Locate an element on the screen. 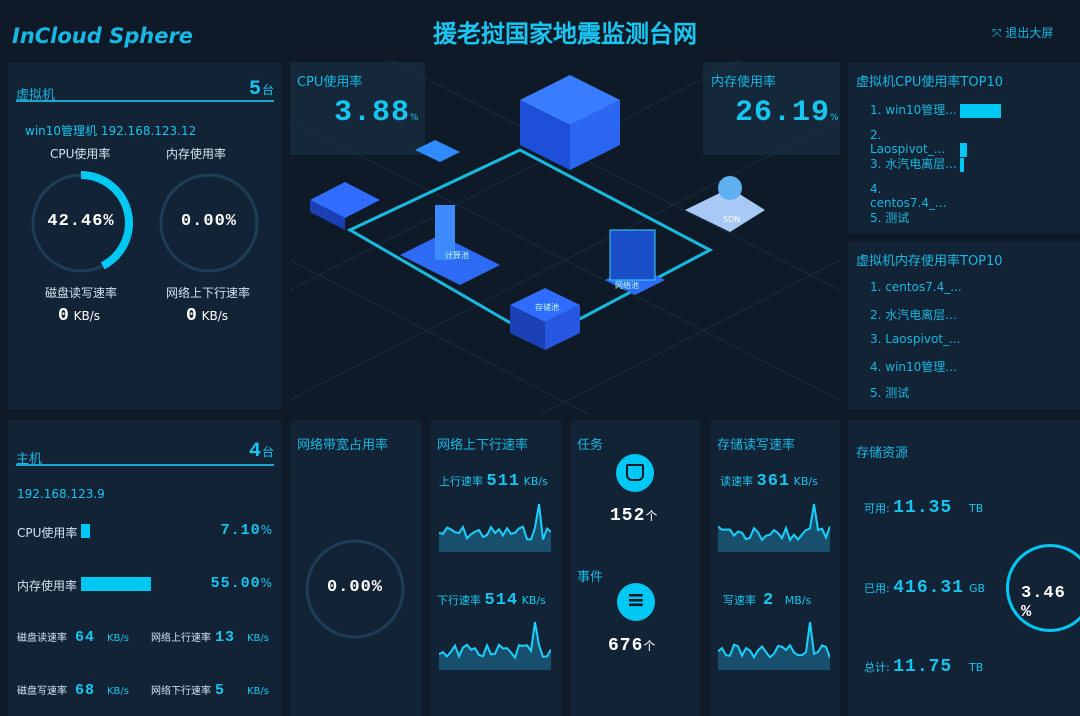 The width and height of the screenshot is (1080, 716). download-sparkline is located at coordinates (495, 645).